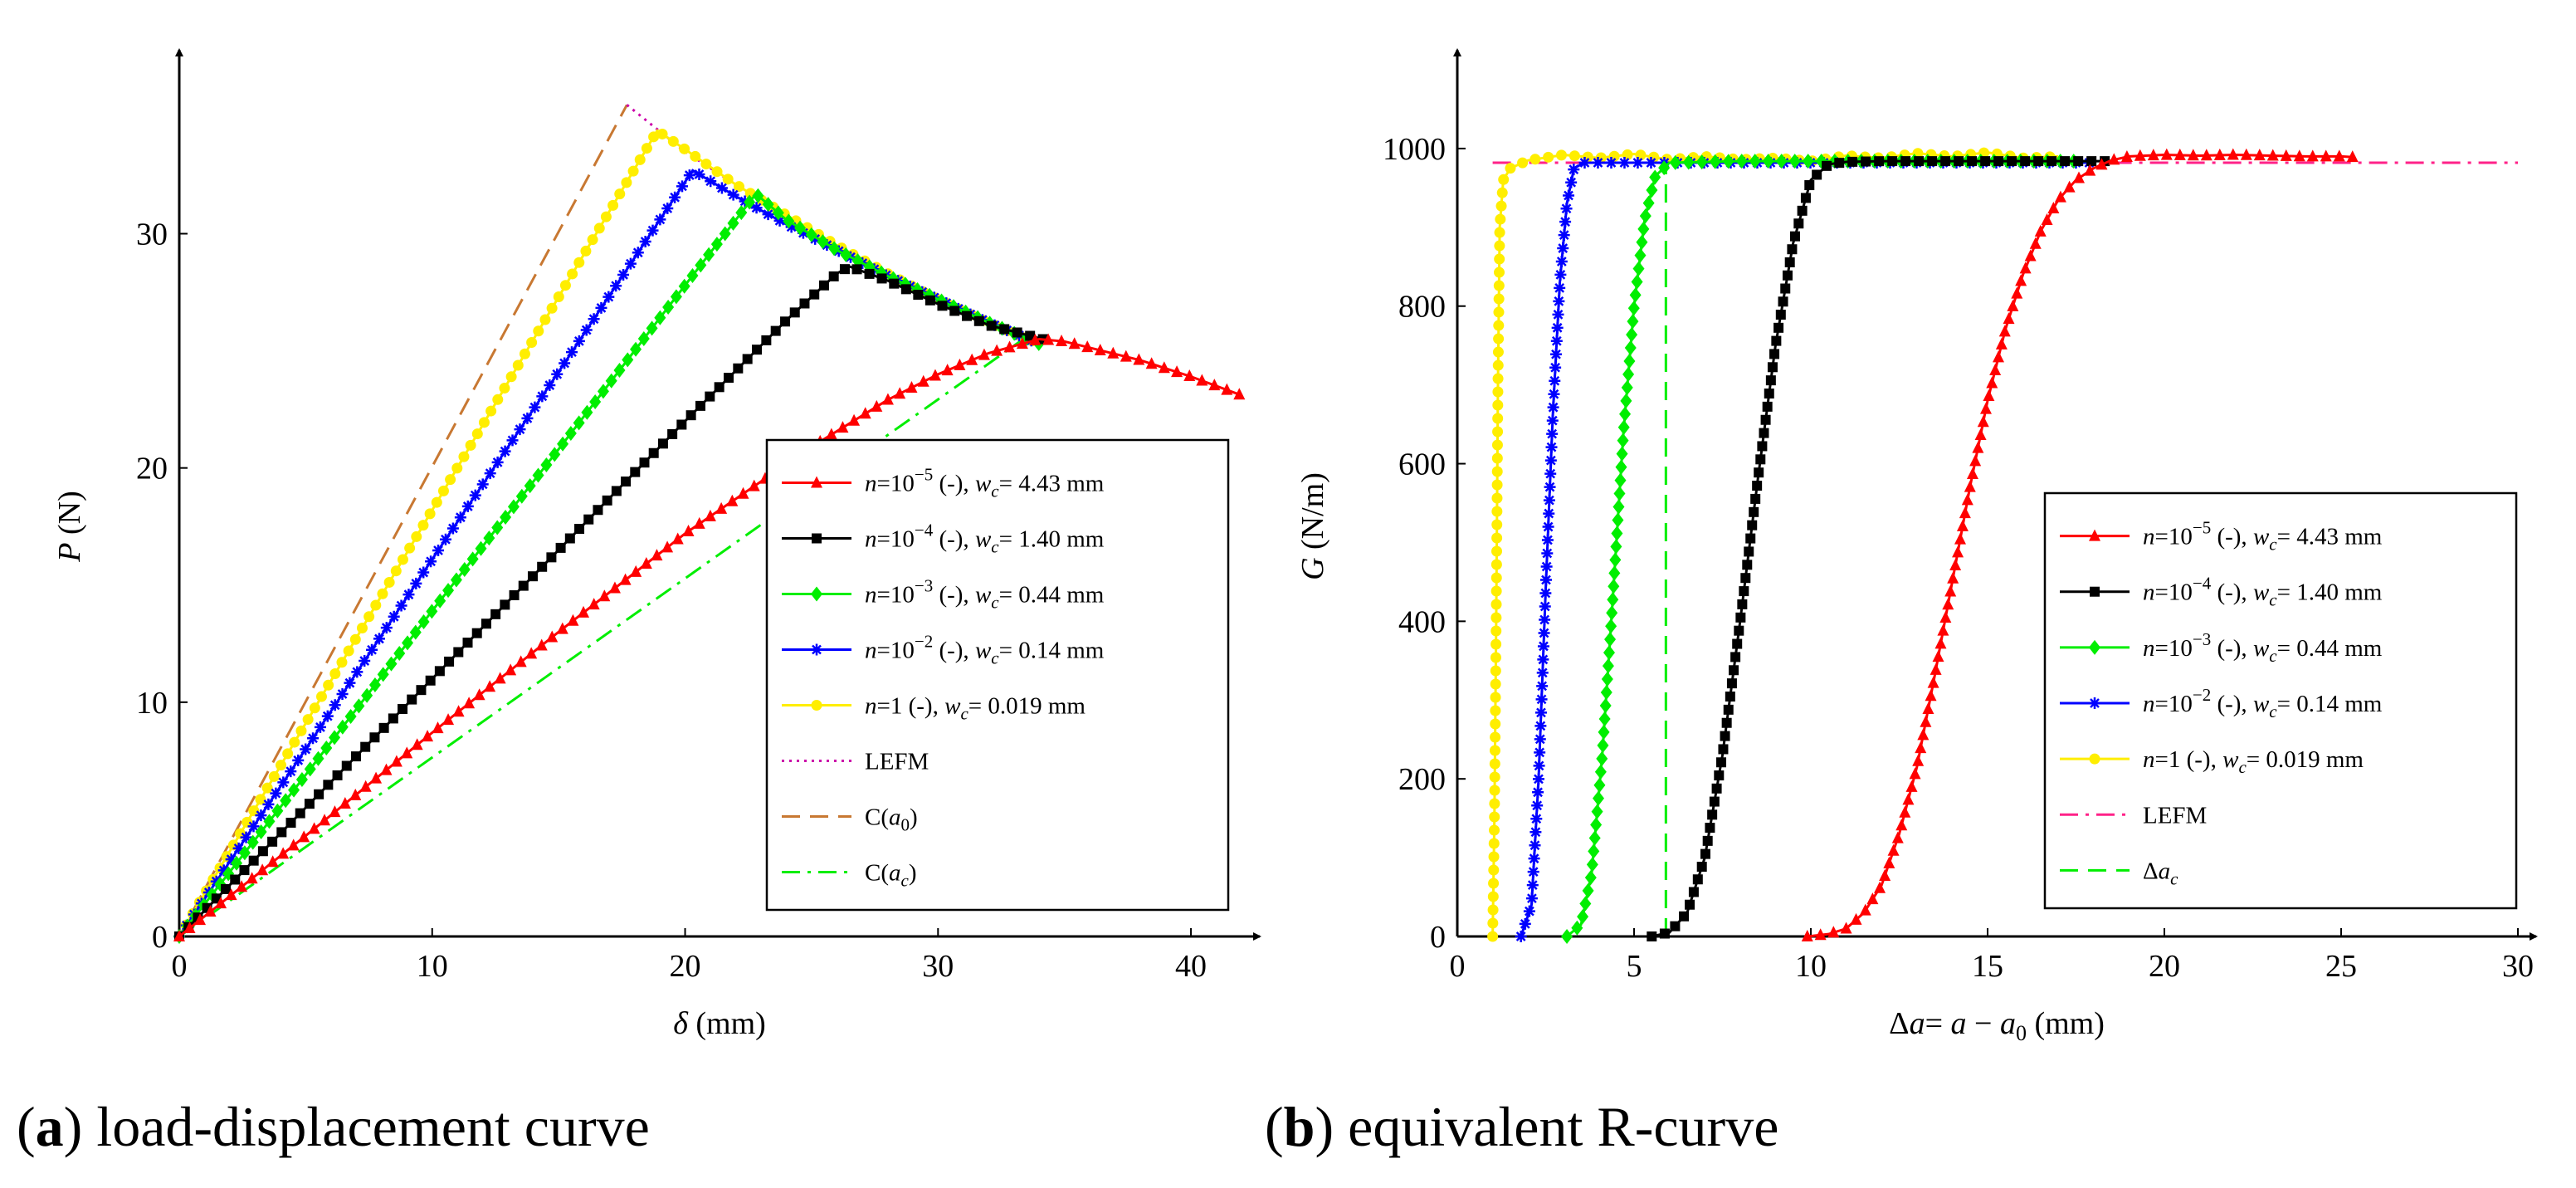  What do you see at coordinates (985, 594) in the screenshot?
I see `legend-label: n=10−3 (-), wc= 0.44 mm` at bounding box center [985, 594].